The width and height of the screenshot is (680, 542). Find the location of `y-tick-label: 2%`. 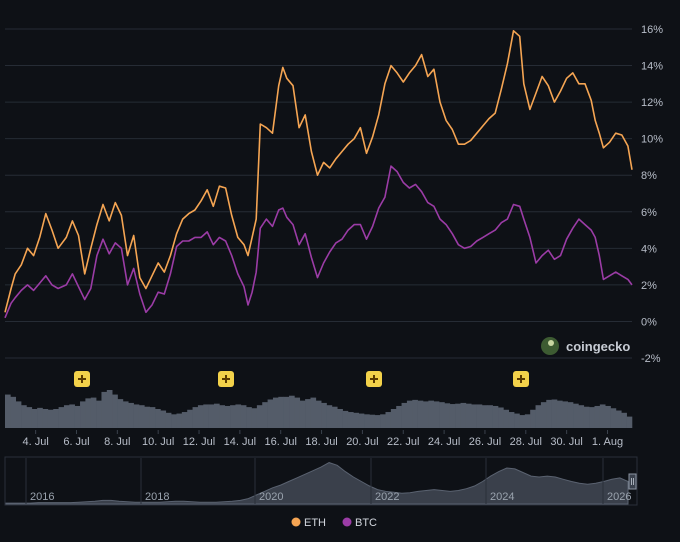

y-tick-label: 2% is located at coordinates (649, 286).